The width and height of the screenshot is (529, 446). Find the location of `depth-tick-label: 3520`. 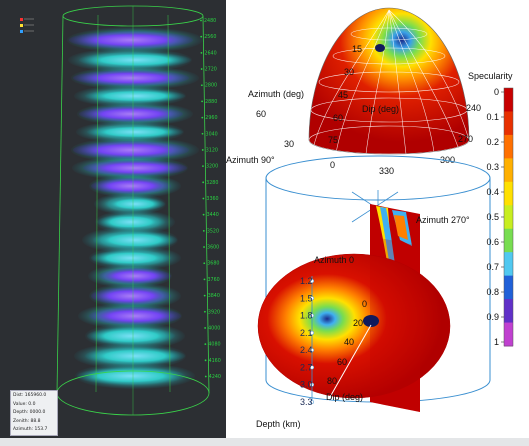

depth-tick-label: 3520 is located at coordinates (213, 231).